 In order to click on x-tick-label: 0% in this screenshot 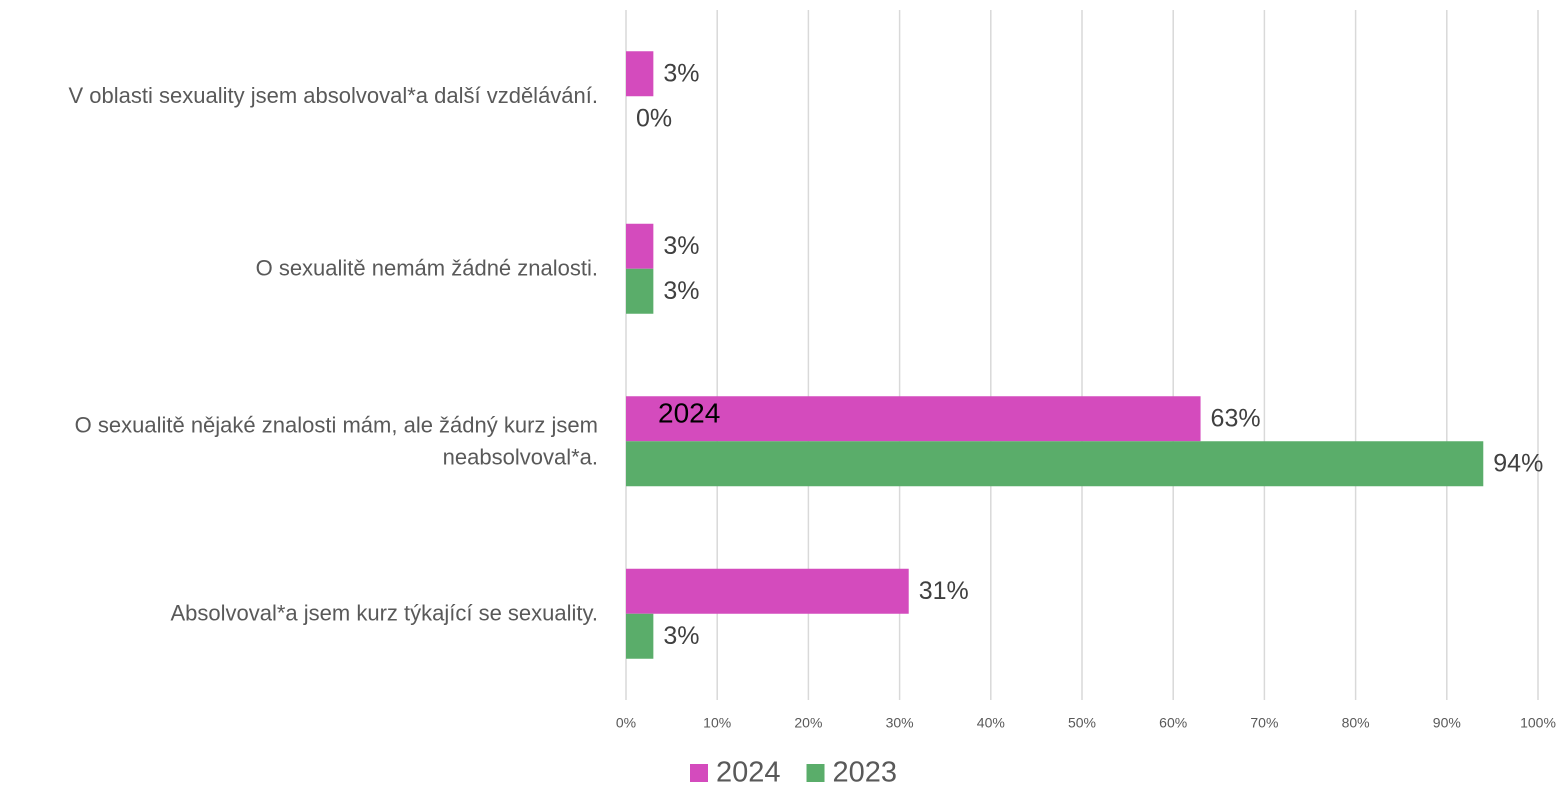, I will do `click(626, 723)`.